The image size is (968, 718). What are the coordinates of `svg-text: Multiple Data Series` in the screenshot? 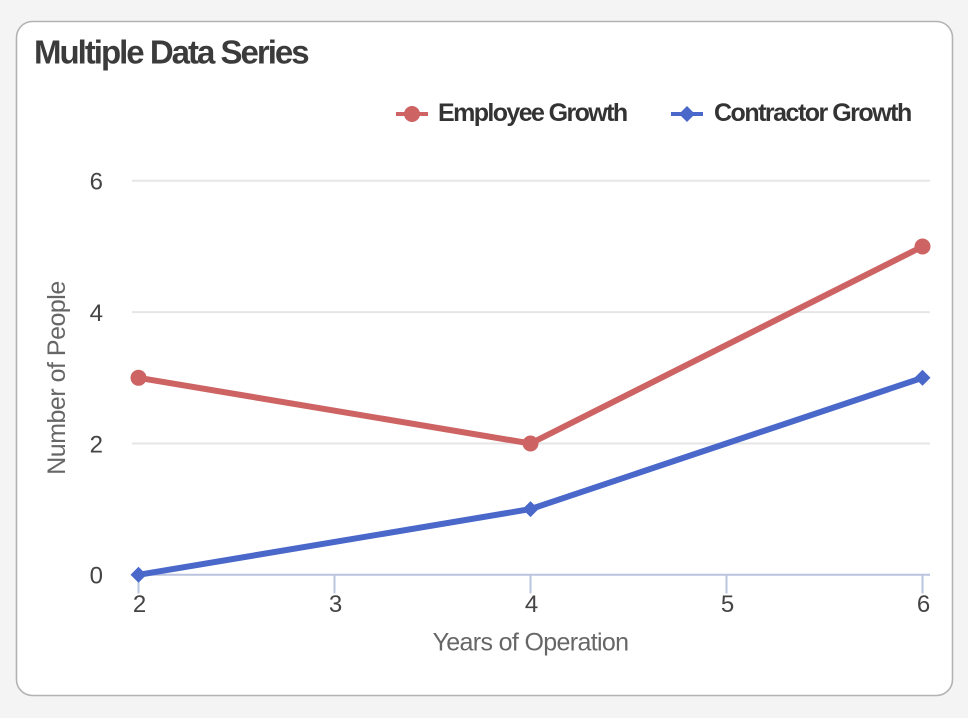 It's located at (171, 52).